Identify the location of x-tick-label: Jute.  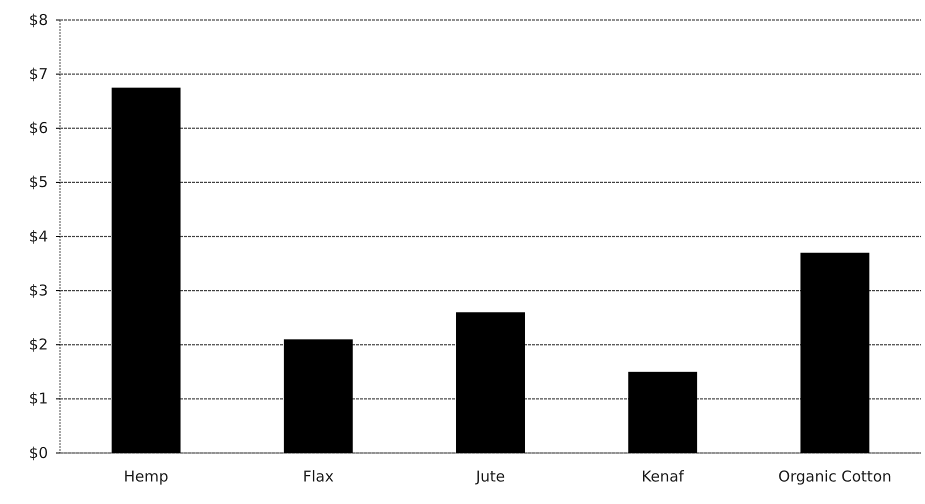
(490, 477).